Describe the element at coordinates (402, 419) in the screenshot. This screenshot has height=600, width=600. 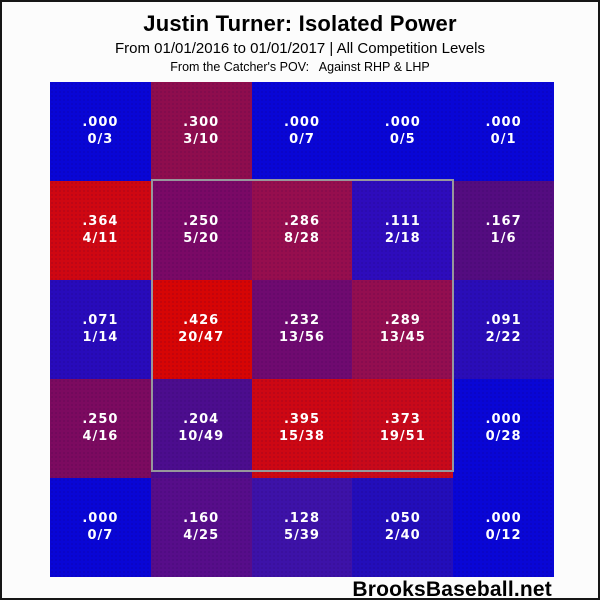
I see `iso-value: .373` at that location.